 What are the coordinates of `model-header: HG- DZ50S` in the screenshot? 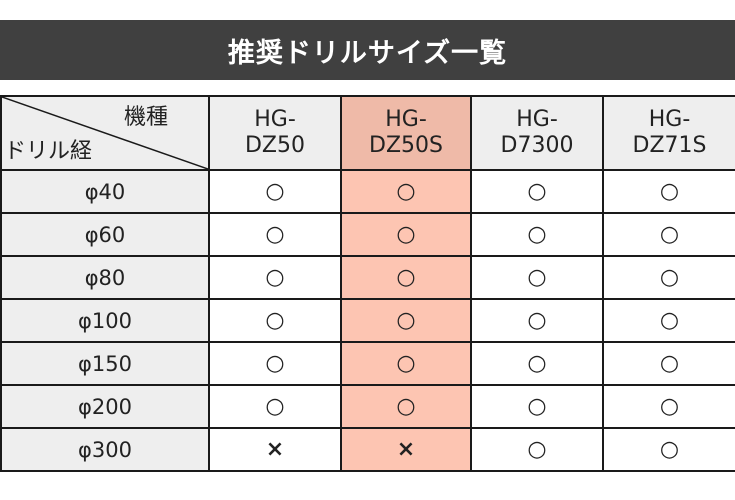 It's located at (406, 133).